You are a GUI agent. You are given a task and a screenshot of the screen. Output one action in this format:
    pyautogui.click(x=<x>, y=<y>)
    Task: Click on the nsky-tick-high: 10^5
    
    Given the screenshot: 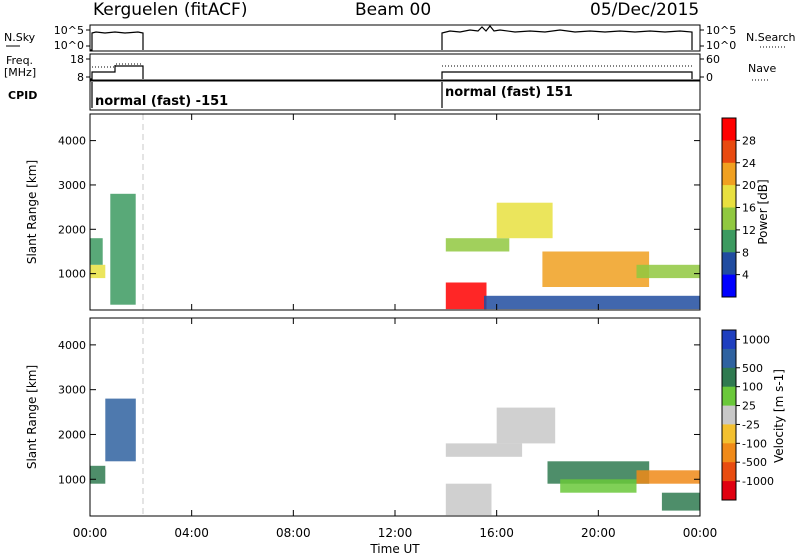 What is the action you would take?
    pyautogui.click(x=69, y=30)
    